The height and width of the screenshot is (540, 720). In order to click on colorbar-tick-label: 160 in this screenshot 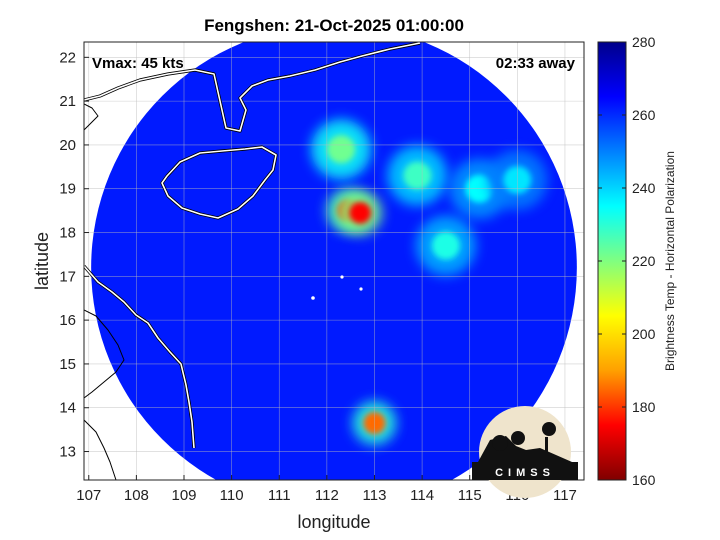, I will do `click(644, 480)`.